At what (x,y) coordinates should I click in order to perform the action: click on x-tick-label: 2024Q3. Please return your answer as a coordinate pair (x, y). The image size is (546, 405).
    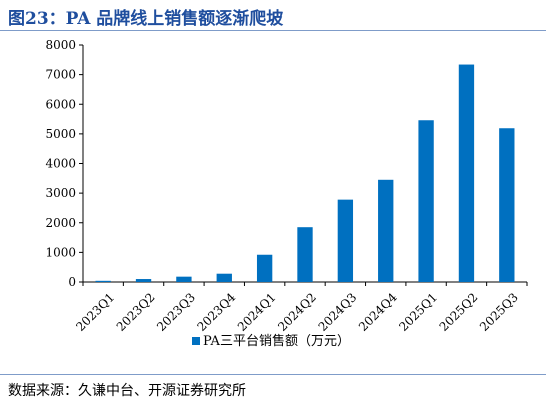
    Looking at the image, I should click on (338, 312).